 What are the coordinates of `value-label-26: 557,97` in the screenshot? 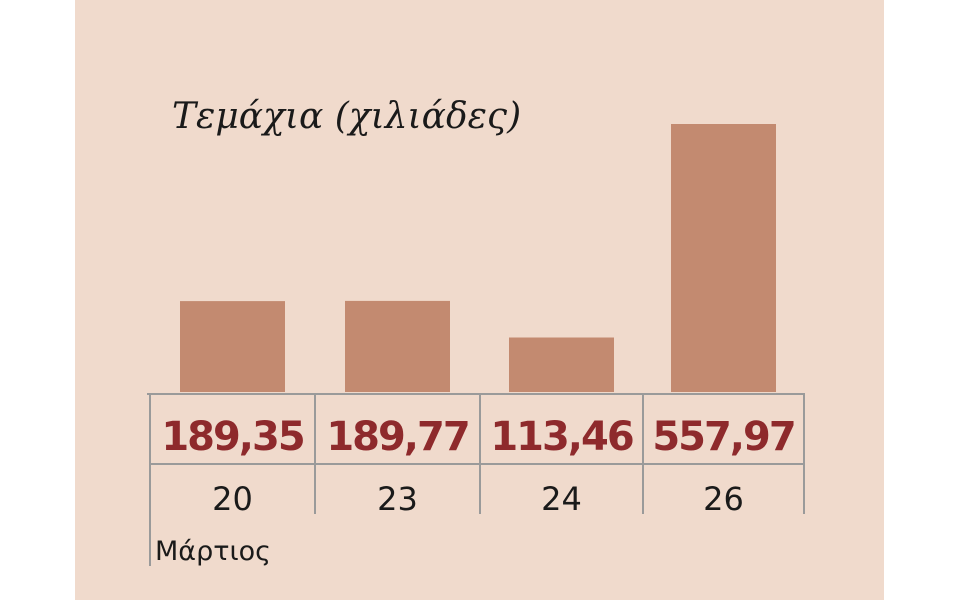 It's located at (723, 437).